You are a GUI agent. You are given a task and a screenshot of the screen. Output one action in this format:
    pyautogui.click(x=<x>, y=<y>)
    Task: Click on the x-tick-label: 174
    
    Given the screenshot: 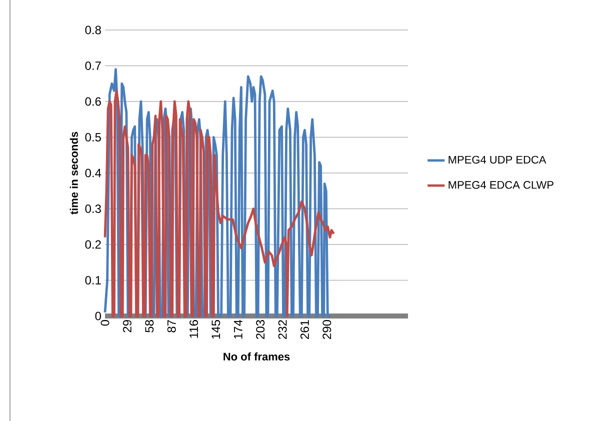 What is the action you would take?
    pyautogui.click(x=238, y=329)
    